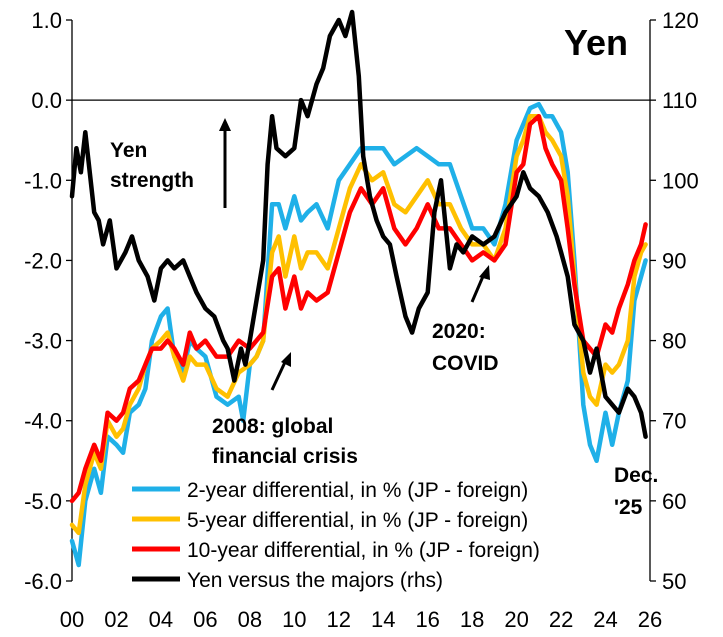 The image size is (723, 637). Describe the element at coordinates (205, 619) in the screenshot. I see `x-tick-label: 06` at that location.